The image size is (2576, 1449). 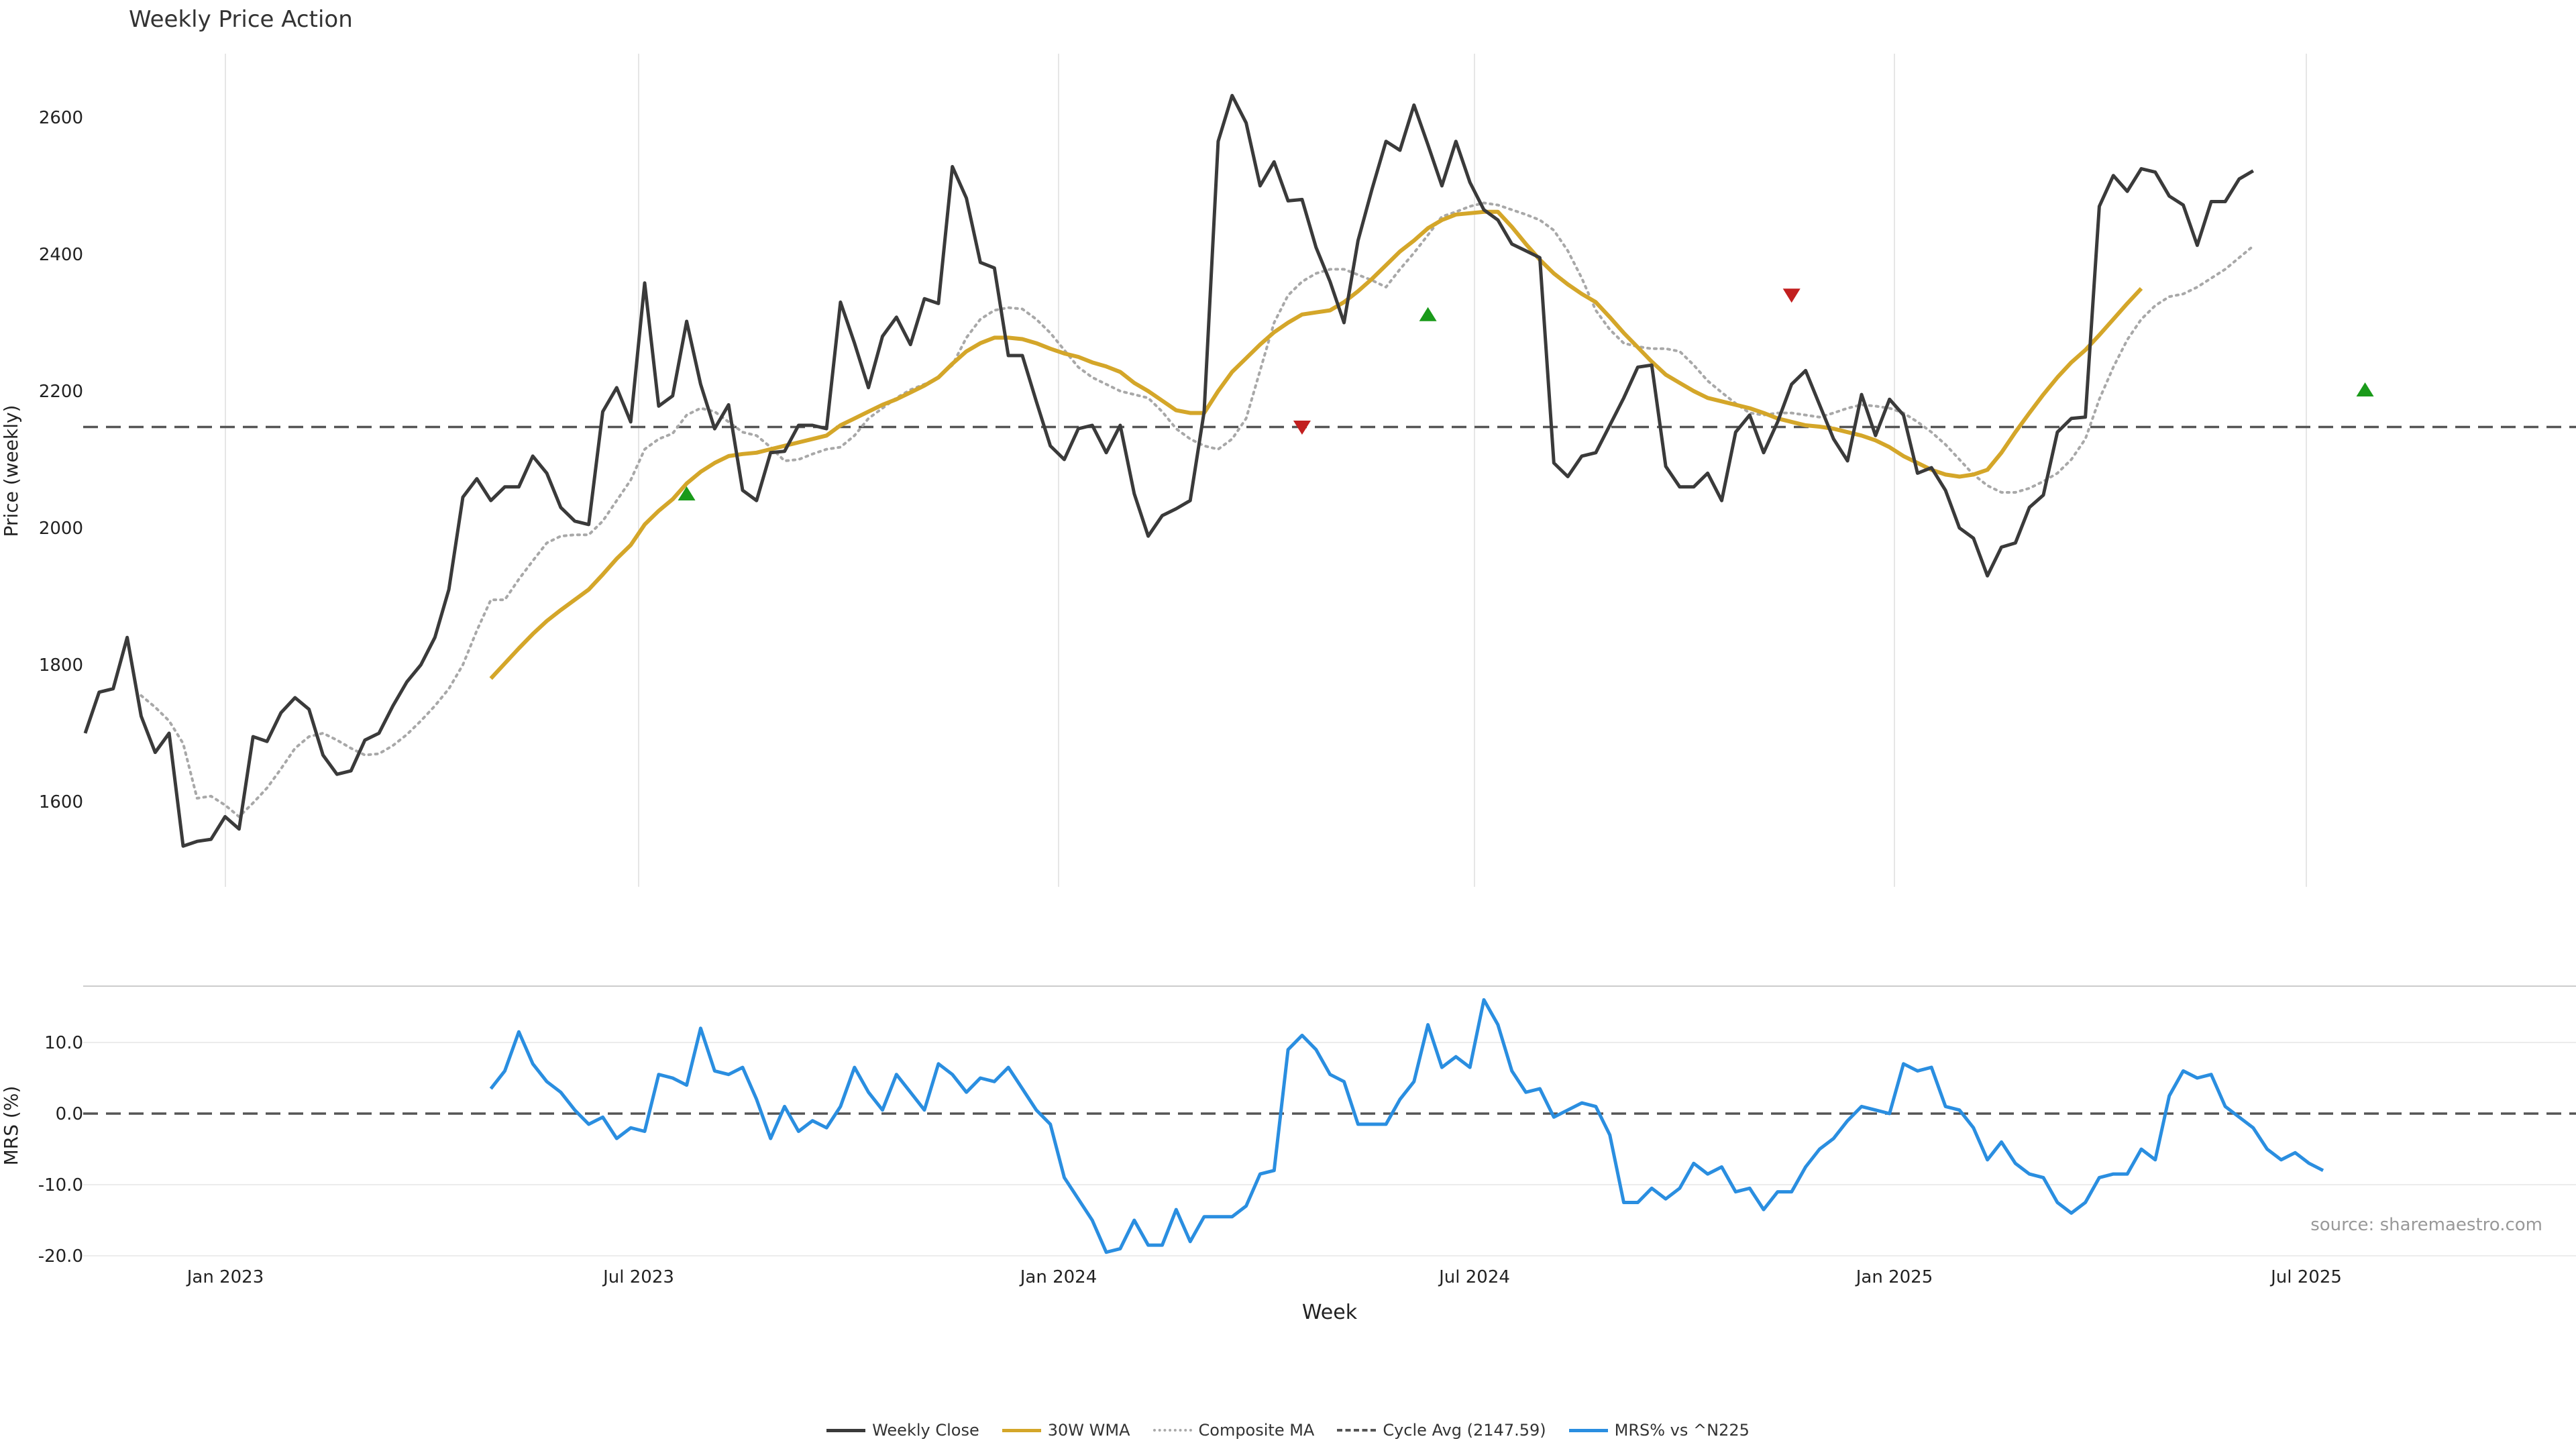 What do you see at coordinates (846, 1430) in the screenshot?
I see `legend-swatch-weekly-close` at bounding box center [846, 1430].